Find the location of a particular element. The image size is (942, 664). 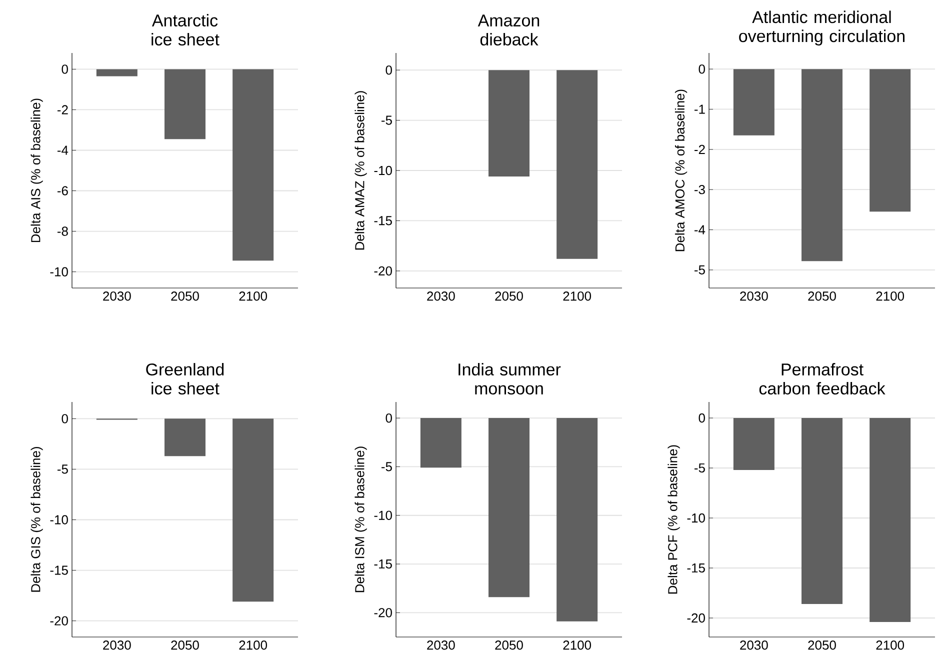

chart-title: Atlantic meridional overturning circulation is located at coordinates (821, 28).